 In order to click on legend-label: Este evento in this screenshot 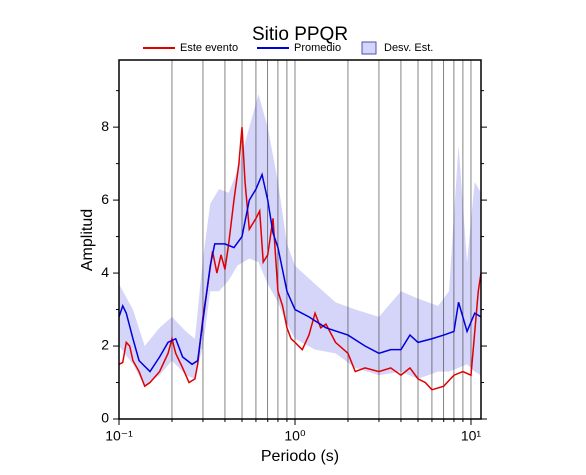, I will do `click(209, 48)`.